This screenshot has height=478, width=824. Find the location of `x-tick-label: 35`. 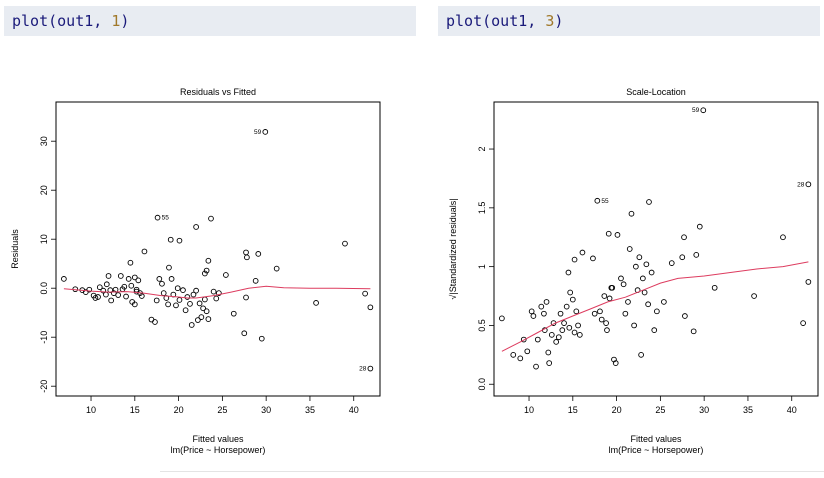

x-tick-label: 35 is located at coordinates (748, 410).